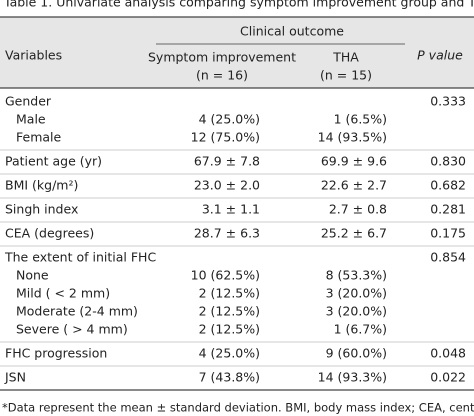 The height and width of the screenshot is (416, 474). I want to click on cell: 0.048, so click(448, 353).